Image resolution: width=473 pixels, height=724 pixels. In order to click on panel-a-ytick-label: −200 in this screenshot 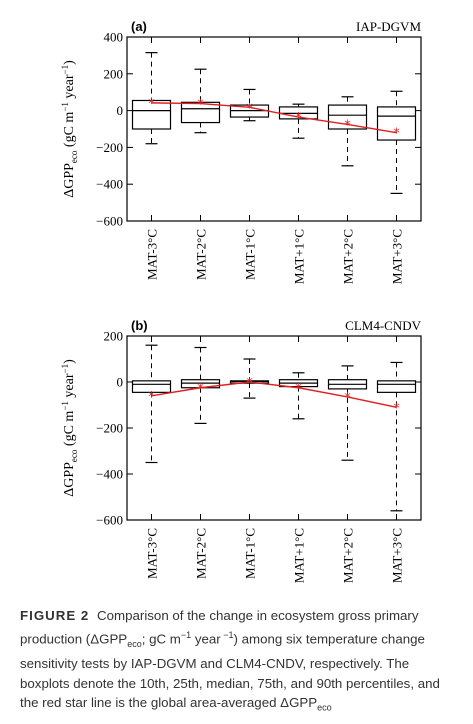, I will do `click(109, 147)`.